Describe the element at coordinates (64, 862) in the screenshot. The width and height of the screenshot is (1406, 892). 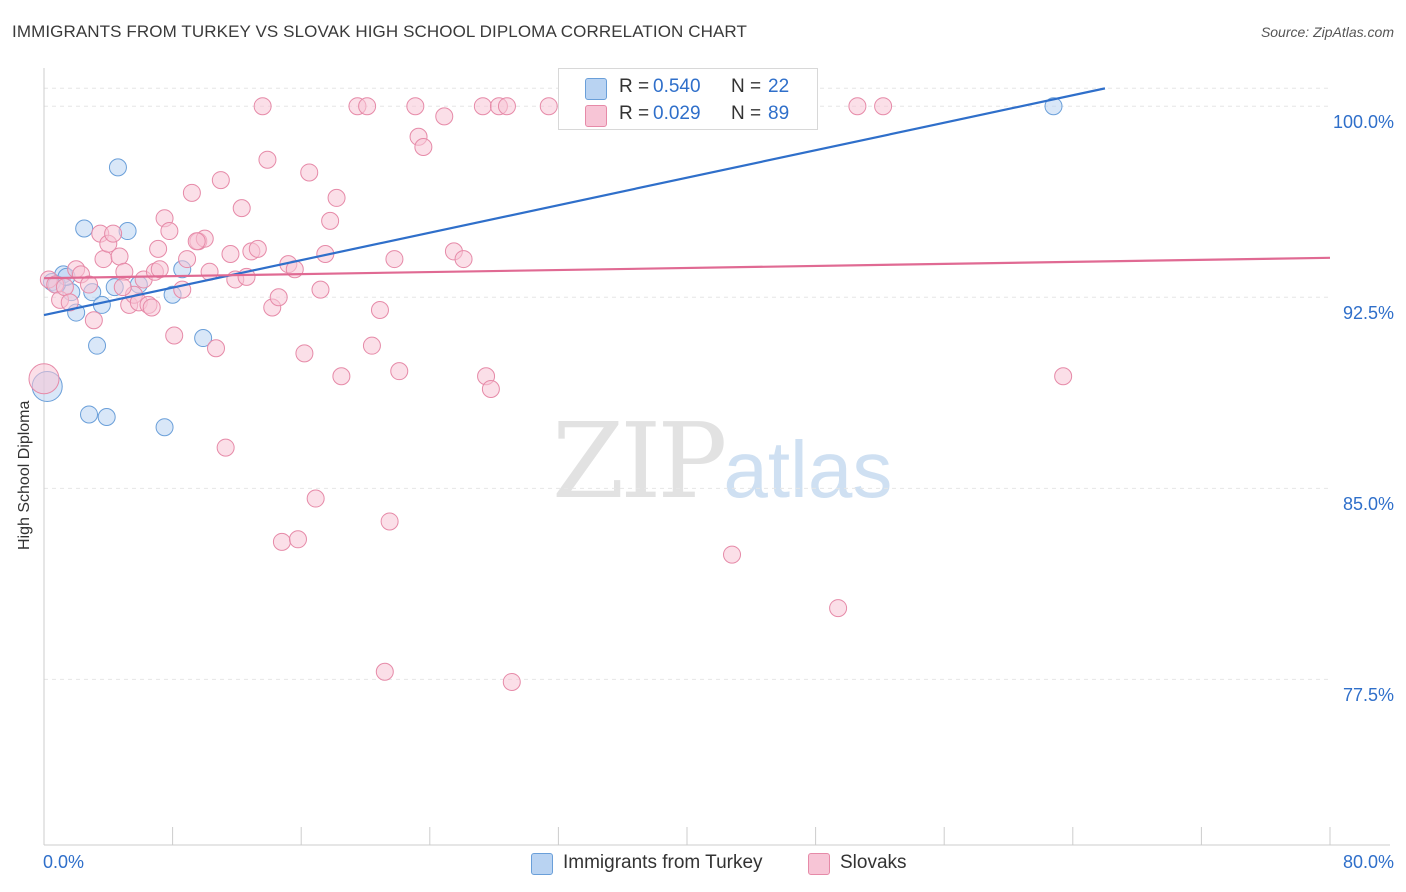
I see `x-tick-min: 0.0%` at that location.